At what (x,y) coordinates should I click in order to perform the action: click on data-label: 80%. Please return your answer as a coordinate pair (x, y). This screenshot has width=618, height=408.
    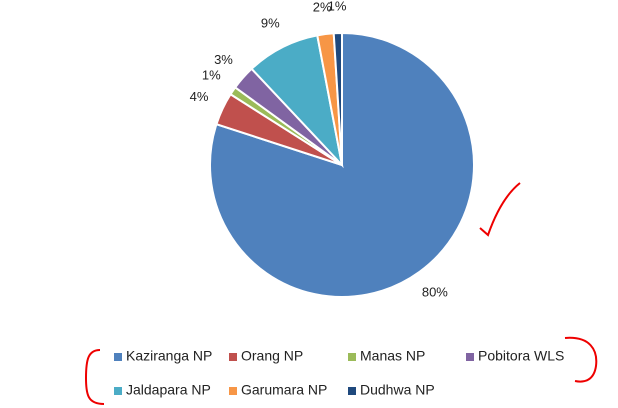
    Looking at the image, I should click on (435, 291).